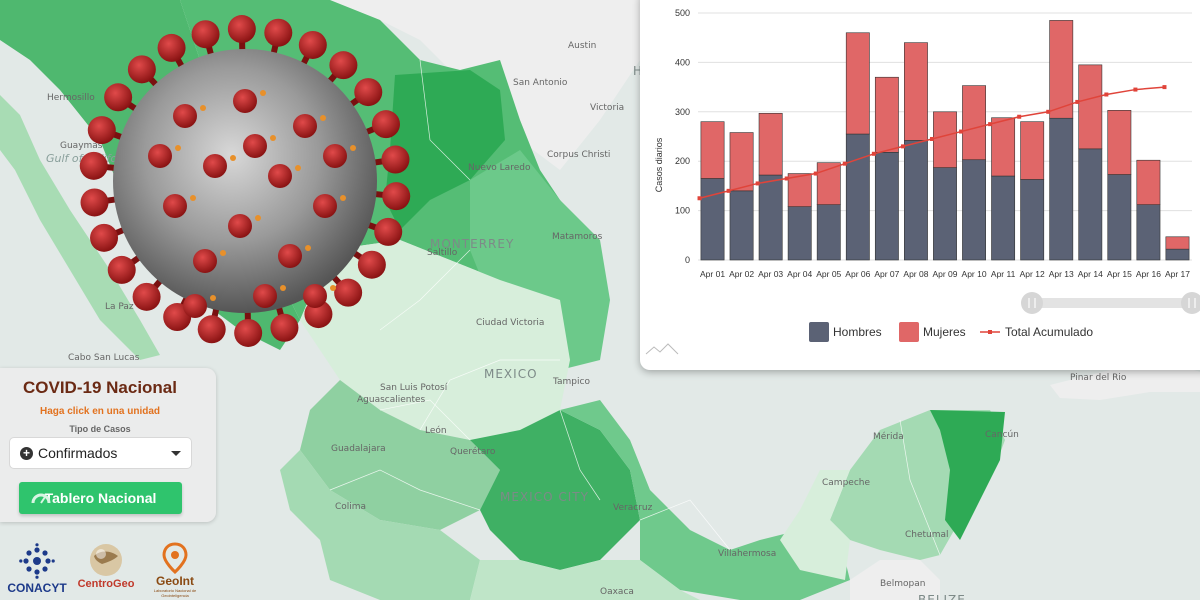  Describe the element at coordinates (1110, 303) in the screenshot. I see `range-slider` at that location.